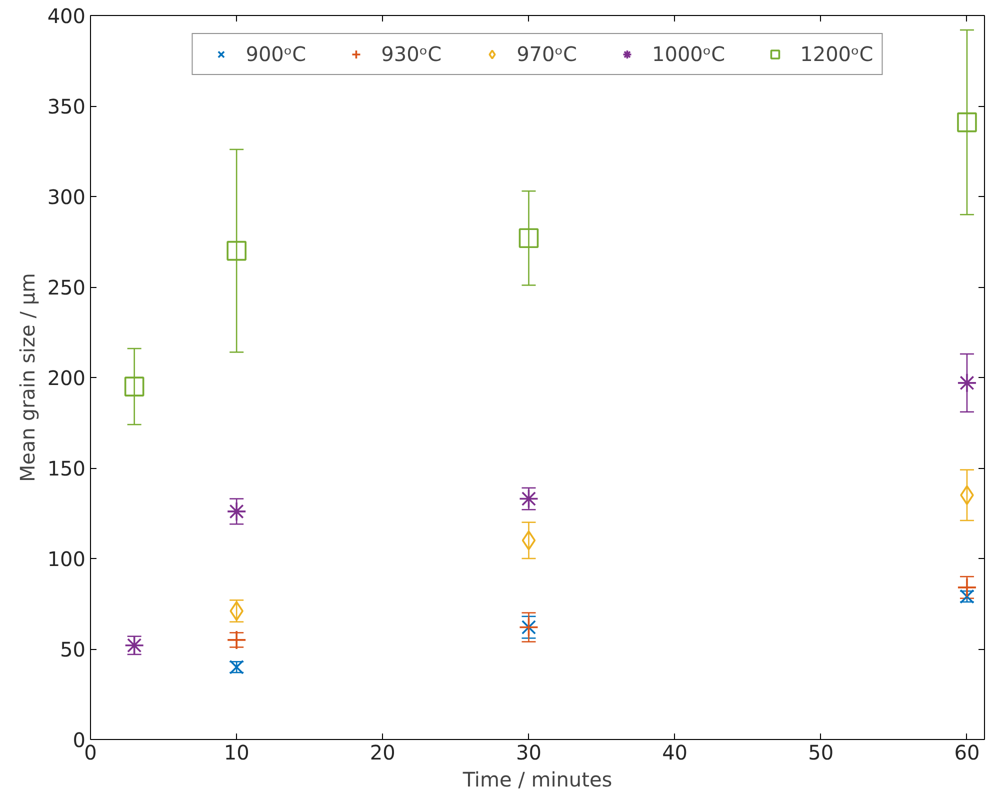 This screenshot has height=809, width=999. I want to click on y-tick-label: 250, so click(66, 288).